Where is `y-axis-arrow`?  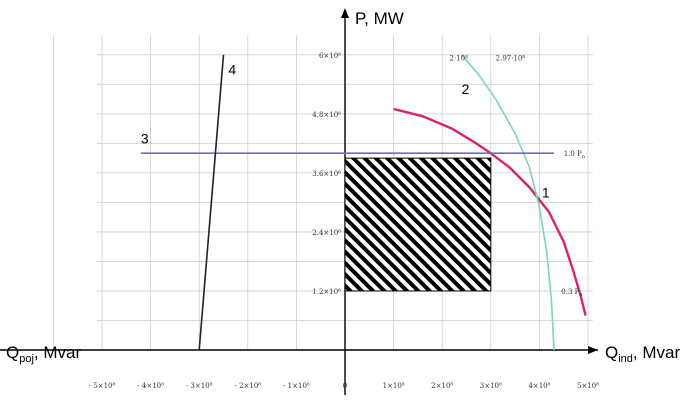
y-axis-arrow is located at coordinates (345, 13).